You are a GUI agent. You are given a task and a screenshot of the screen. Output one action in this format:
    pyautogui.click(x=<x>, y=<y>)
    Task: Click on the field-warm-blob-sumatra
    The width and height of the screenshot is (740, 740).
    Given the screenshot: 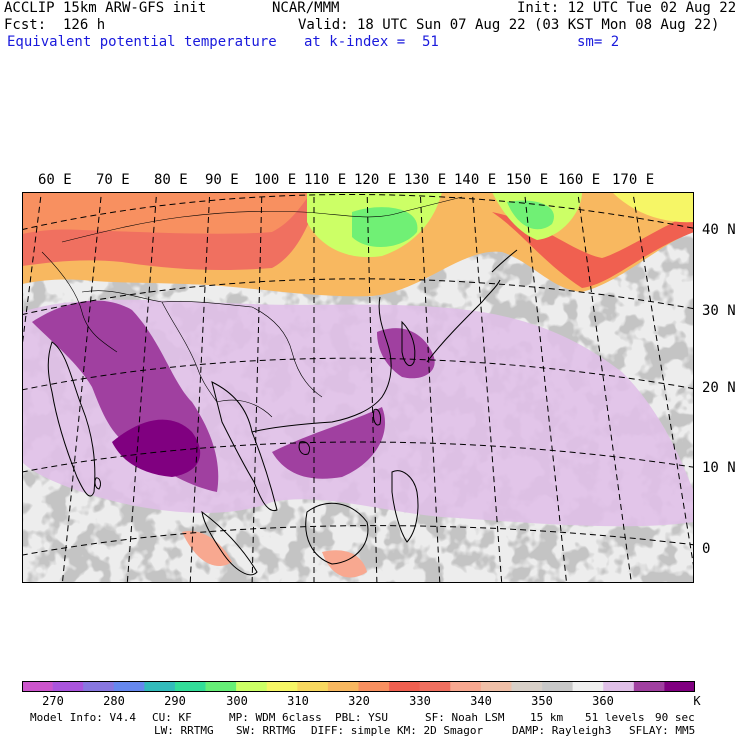 What is the action you would take?
    pyautogui.click(x=207, y=549)
    